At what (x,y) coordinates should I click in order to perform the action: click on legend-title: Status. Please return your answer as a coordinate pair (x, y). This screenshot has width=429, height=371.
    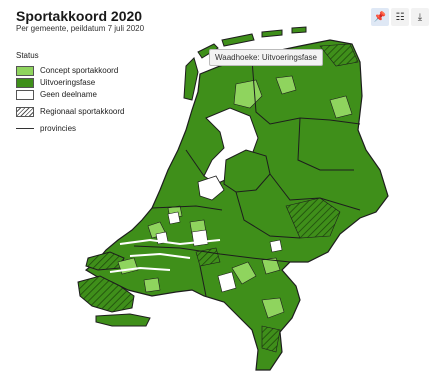
    Looking at the image, I should click on (27, 55).